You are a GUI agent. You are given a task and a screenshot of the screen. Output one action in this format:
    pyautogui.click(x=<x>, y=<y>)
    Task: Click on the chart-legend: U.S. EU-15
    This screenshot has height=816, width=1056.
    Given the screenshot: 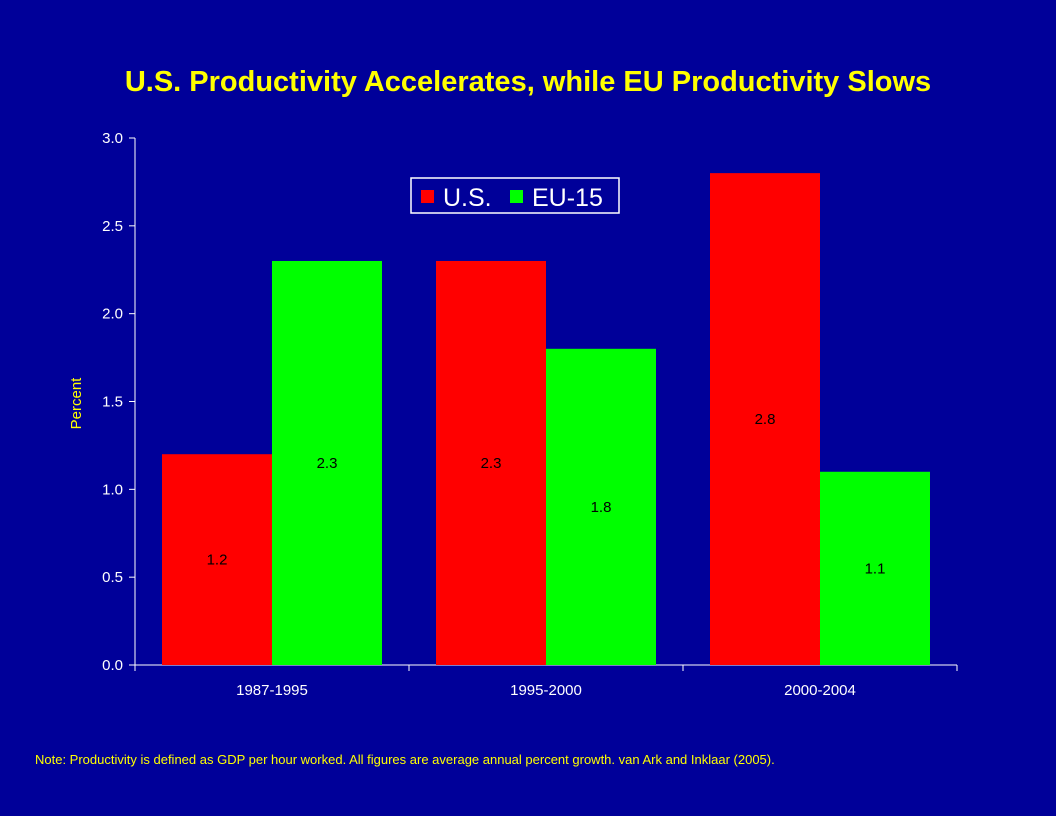 What is the action you would take?
    pyautogui.click(x=515, y=195)
    